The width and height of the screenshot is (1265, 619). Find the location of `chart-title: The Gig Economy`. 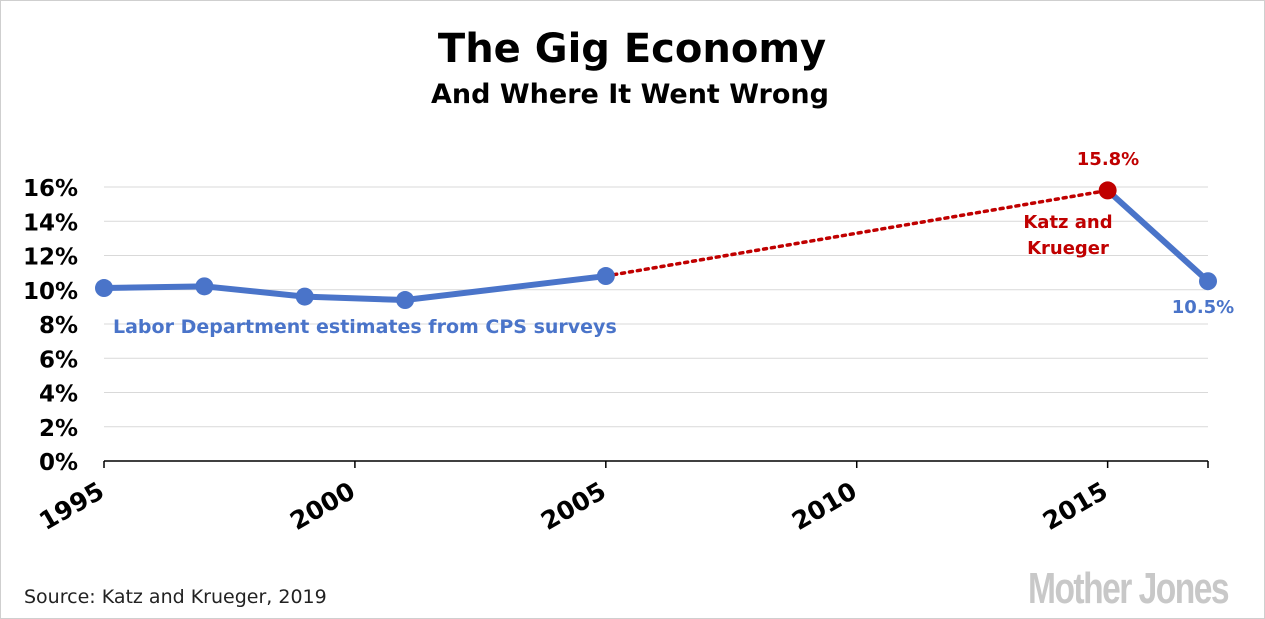

chart-title: The Gig Economy is located at coordinates (632, 49).